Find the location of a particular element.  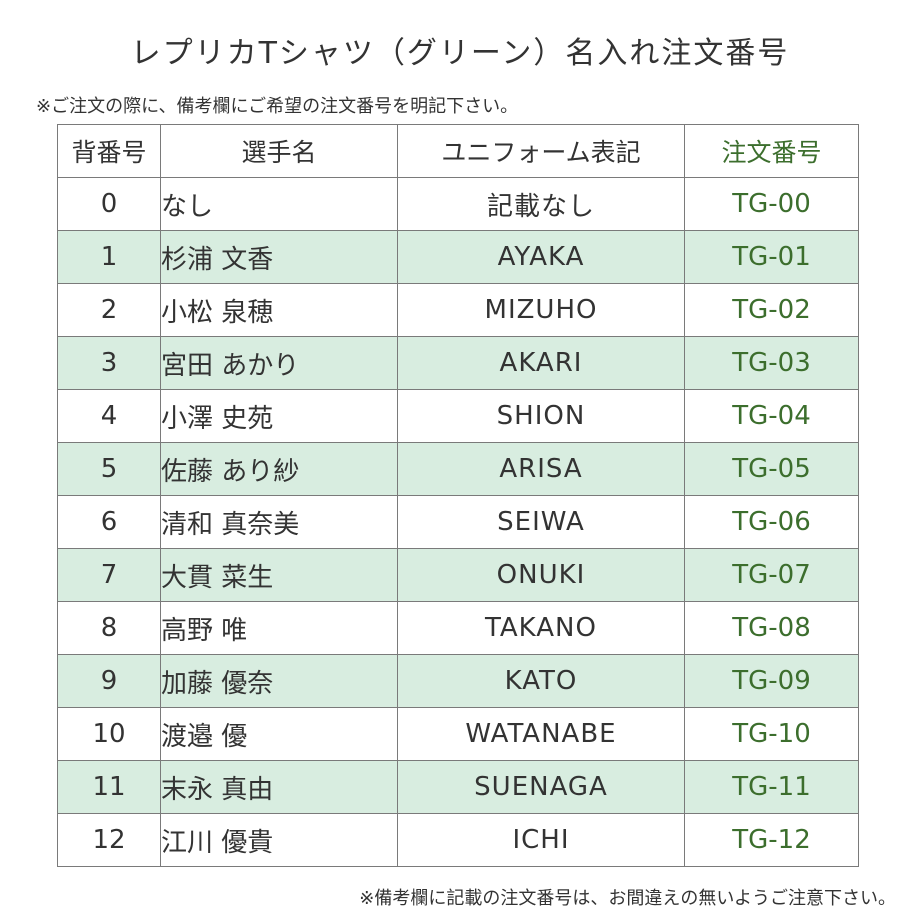

row-player-name: 清和 真奈美 is located at coordinates (279, 522).